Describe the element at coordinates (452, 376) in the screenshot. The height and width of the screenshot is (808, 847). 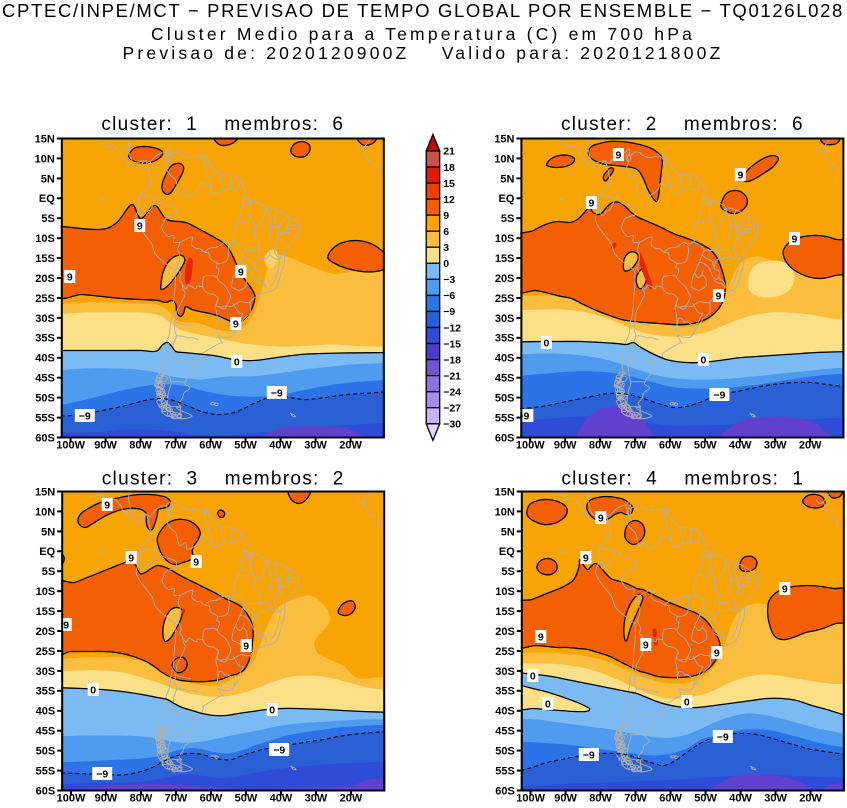
I see `svg-text: −21` at that location.